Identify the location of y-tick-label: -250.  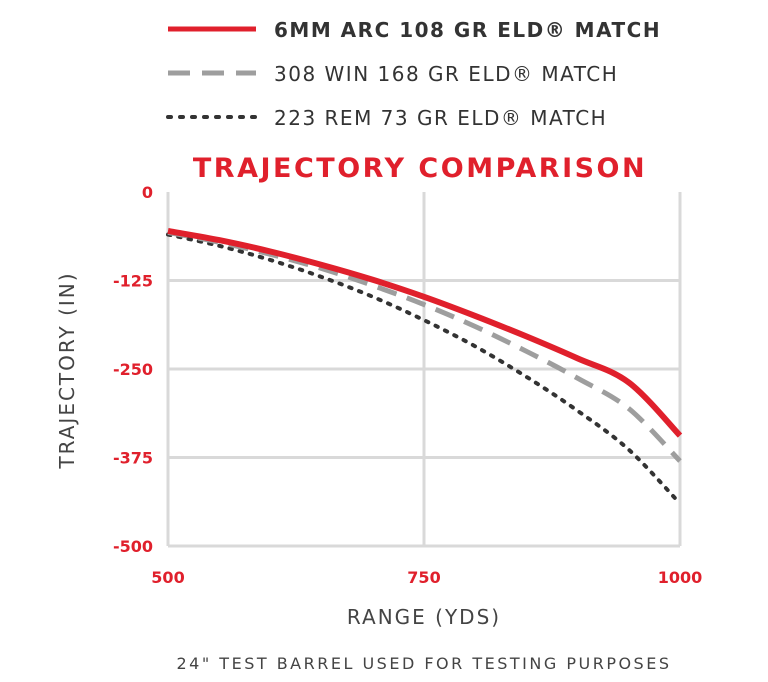
(133, 369).